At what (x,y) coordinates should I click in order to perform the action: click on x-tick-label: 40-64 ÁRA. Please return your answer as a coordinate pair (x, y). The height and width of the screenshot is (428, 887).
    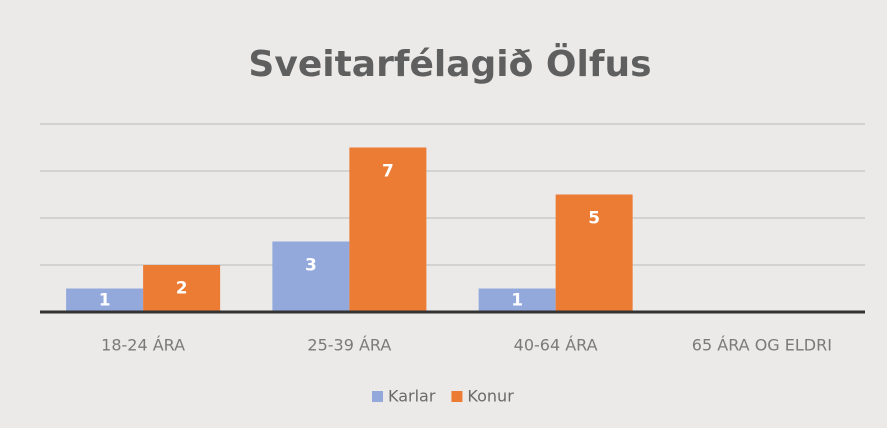
    Looking at the image, I should click on (556, 345).